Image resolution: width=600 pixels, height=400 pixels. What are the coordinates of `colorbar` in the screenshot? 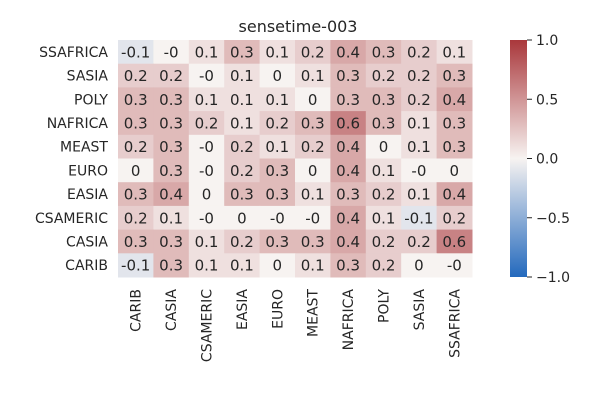 It's located at (518, 158).